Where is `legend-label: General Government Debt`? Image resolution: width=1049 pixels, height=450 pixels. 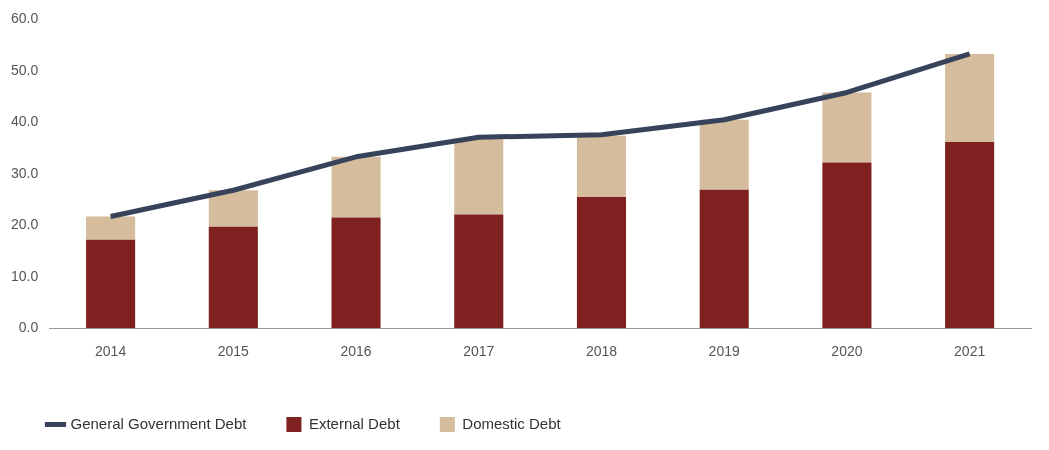
legend-label: General Government Debt is located at coordinates (159, 423).